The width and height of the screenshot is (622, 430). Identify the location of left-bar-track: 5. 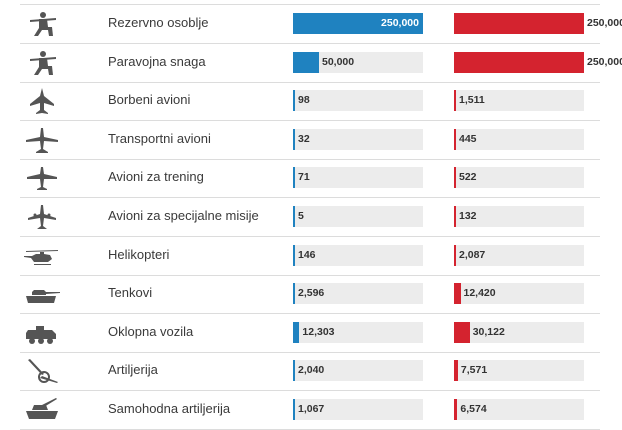
(358, 216).